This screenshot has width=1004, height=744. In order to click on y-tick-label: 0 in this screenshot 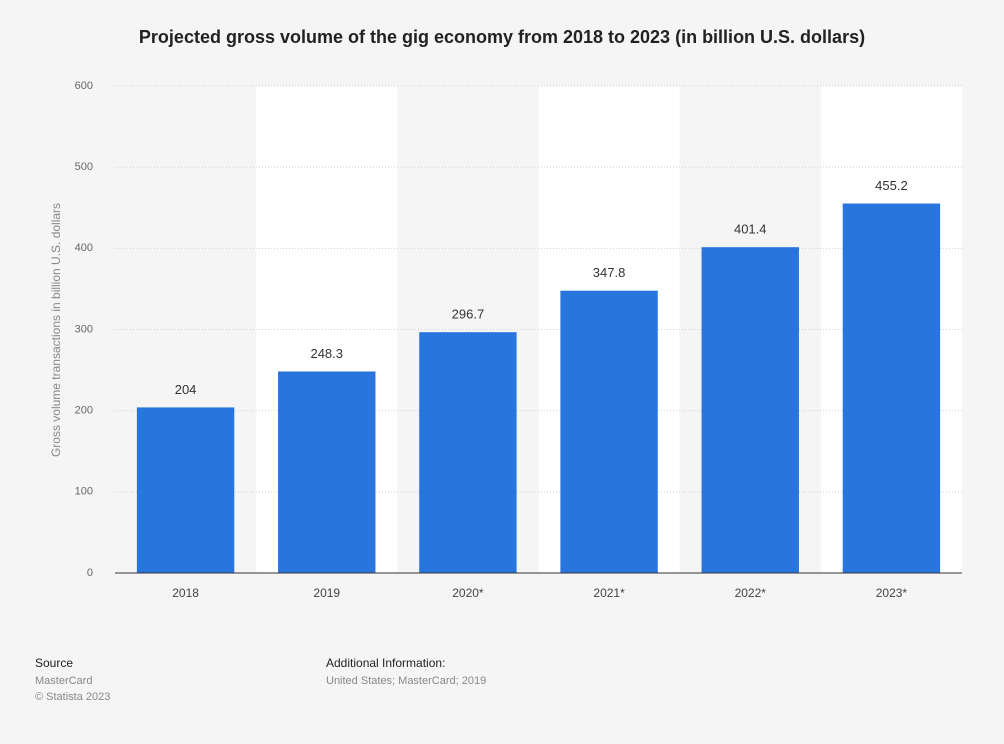, I will do `click(90, 573)`.